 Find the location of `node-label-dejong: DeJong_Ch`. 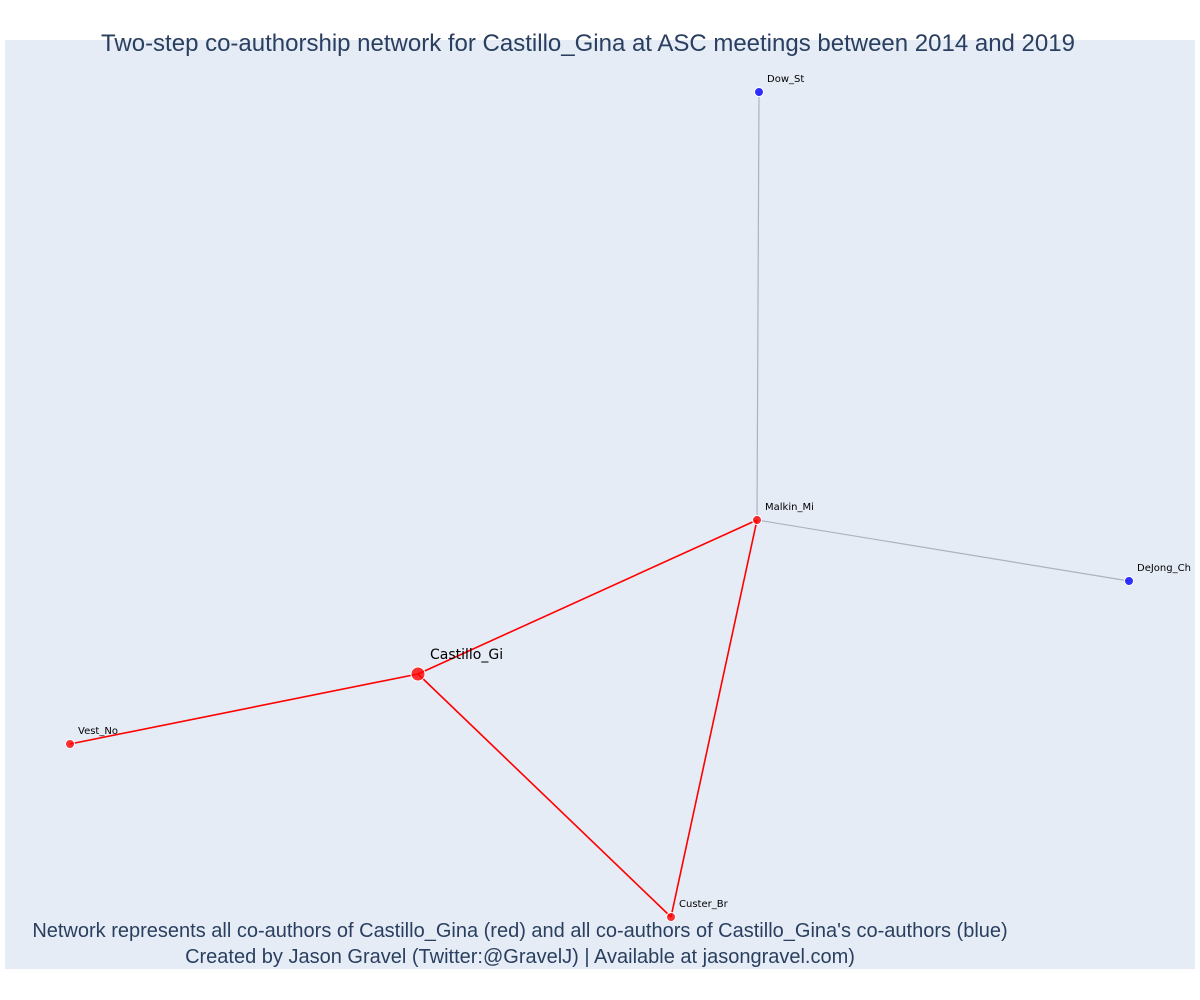

node-label-dejong: DeJong_Ch is located at coordinates (1164, 568).